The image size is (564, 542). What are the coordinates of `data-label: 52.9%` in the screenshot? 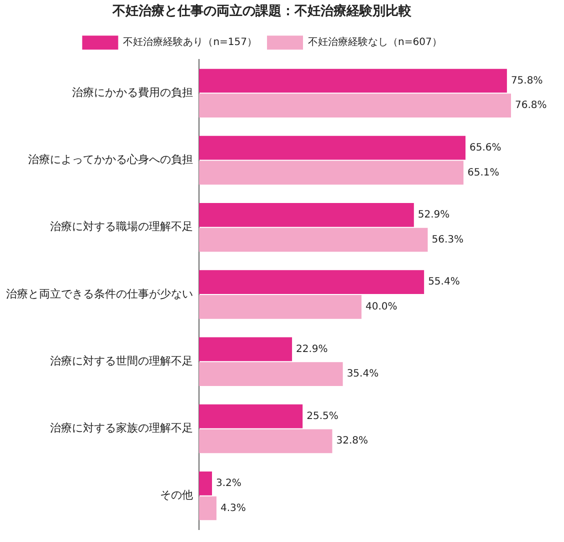 It's located at (434, 215).